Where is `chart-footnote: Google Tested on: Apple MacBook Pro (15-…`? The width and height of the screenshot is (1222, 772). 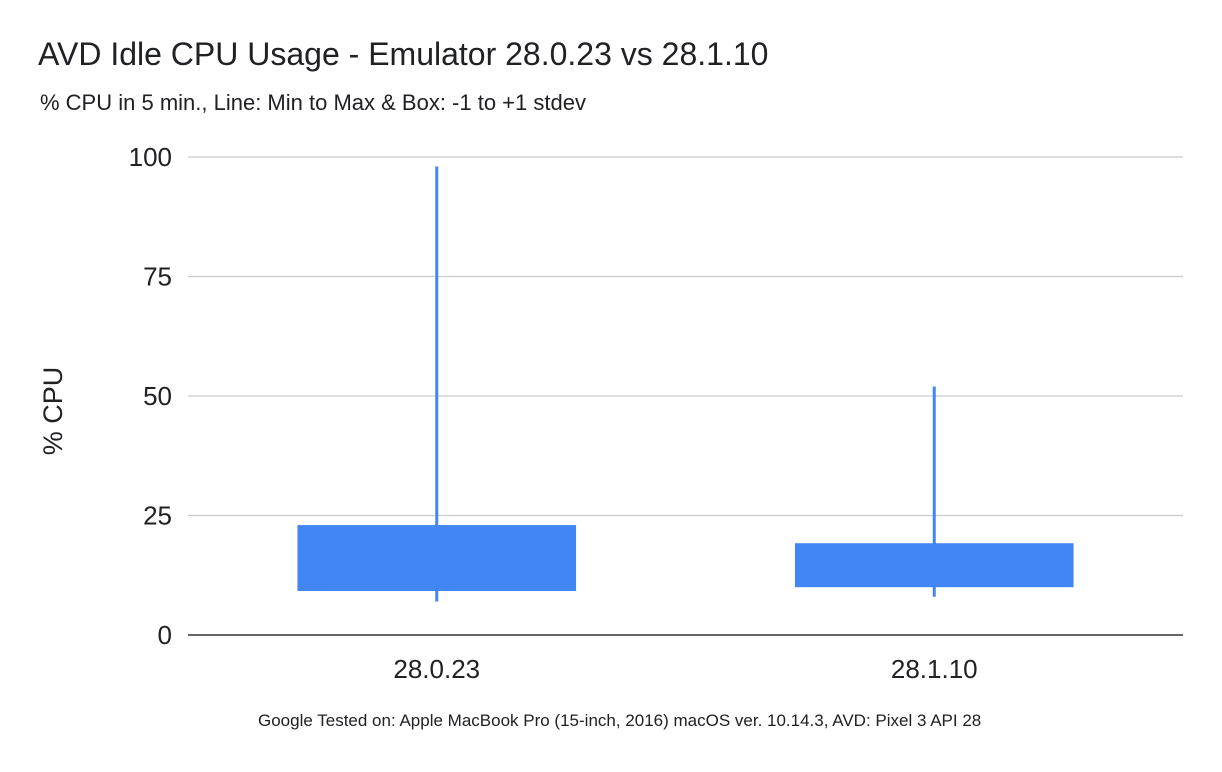 chart-footnote: Google Tested on: Apple MacBook Pro (15-… is located at coordinates (620, 720).